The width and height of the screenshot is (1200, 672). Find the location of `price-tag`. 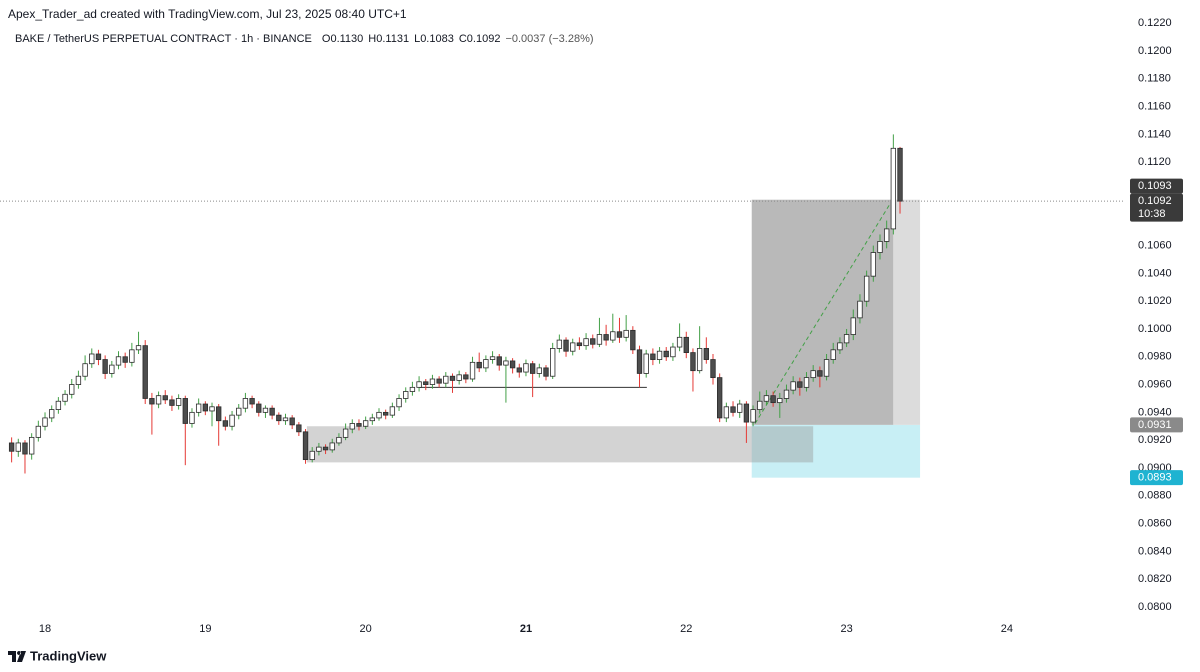

price-tag is located at coordinates (1156, 425).